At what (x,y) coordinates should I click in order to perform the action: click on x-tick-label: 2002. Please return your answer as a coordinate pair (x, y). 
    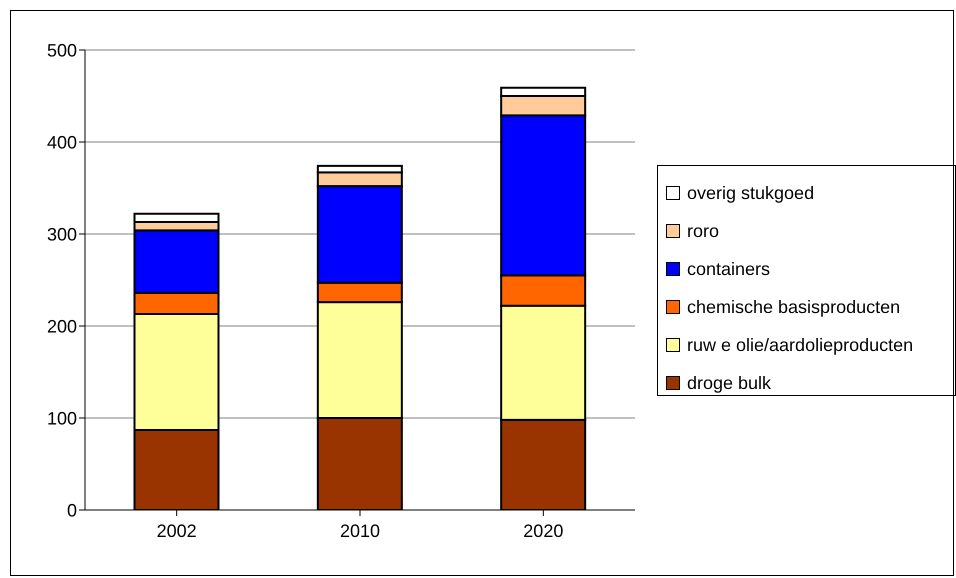
    Looking at the image, I should click on (176, 530).